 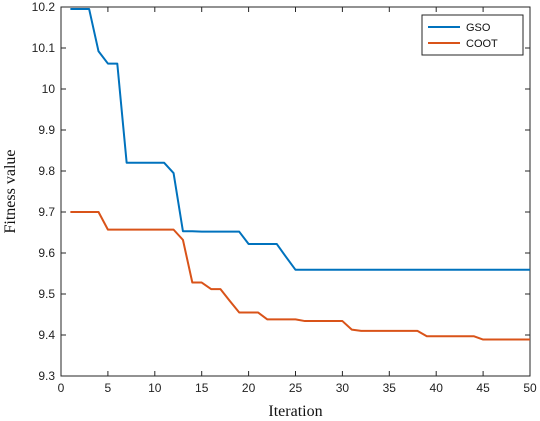 I want to click on y-tick-label: 10.2, so click(x=44, y=7).